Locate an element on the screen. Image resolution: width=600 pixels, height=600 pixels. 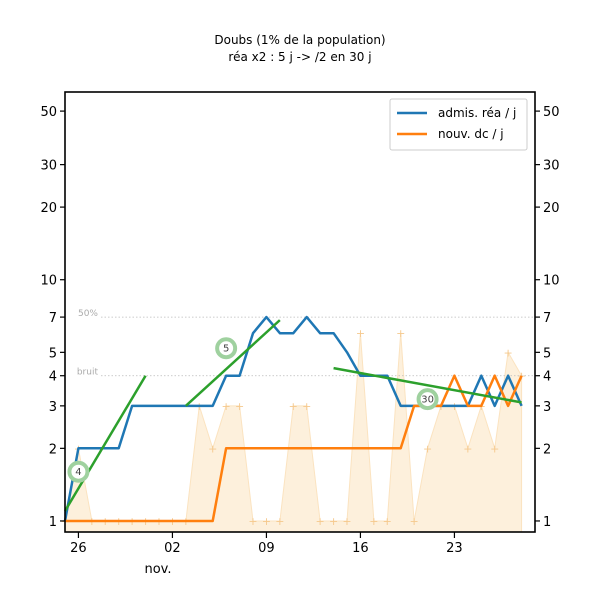
x-tick-label: 09 is located at coordinates (266, 548).